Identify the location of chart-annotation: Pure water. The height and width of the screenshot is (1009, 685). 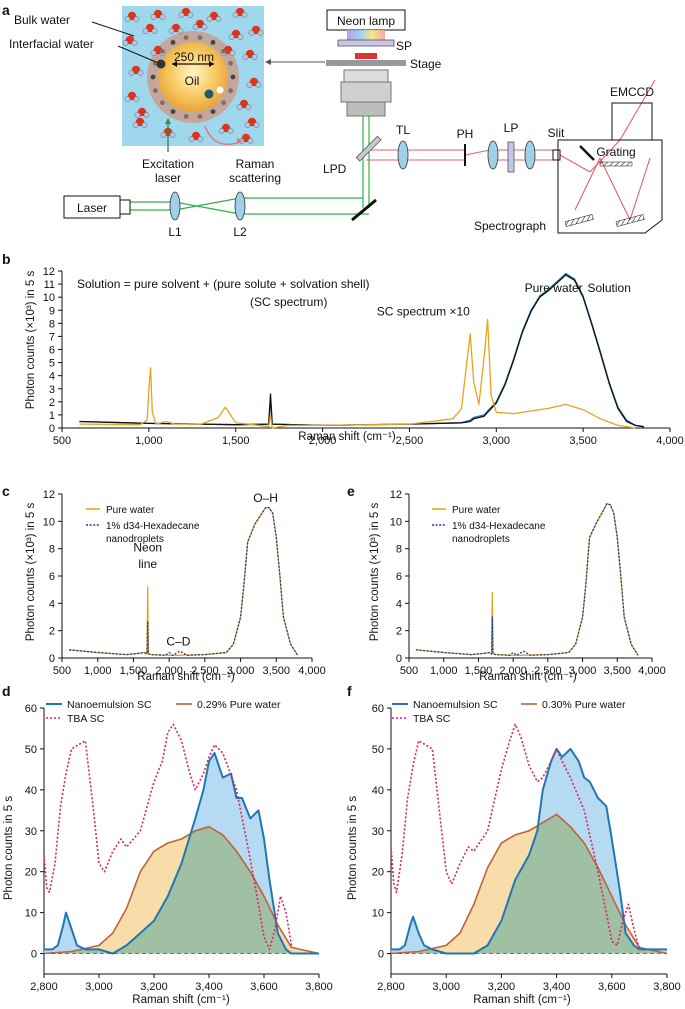
(554, 288).